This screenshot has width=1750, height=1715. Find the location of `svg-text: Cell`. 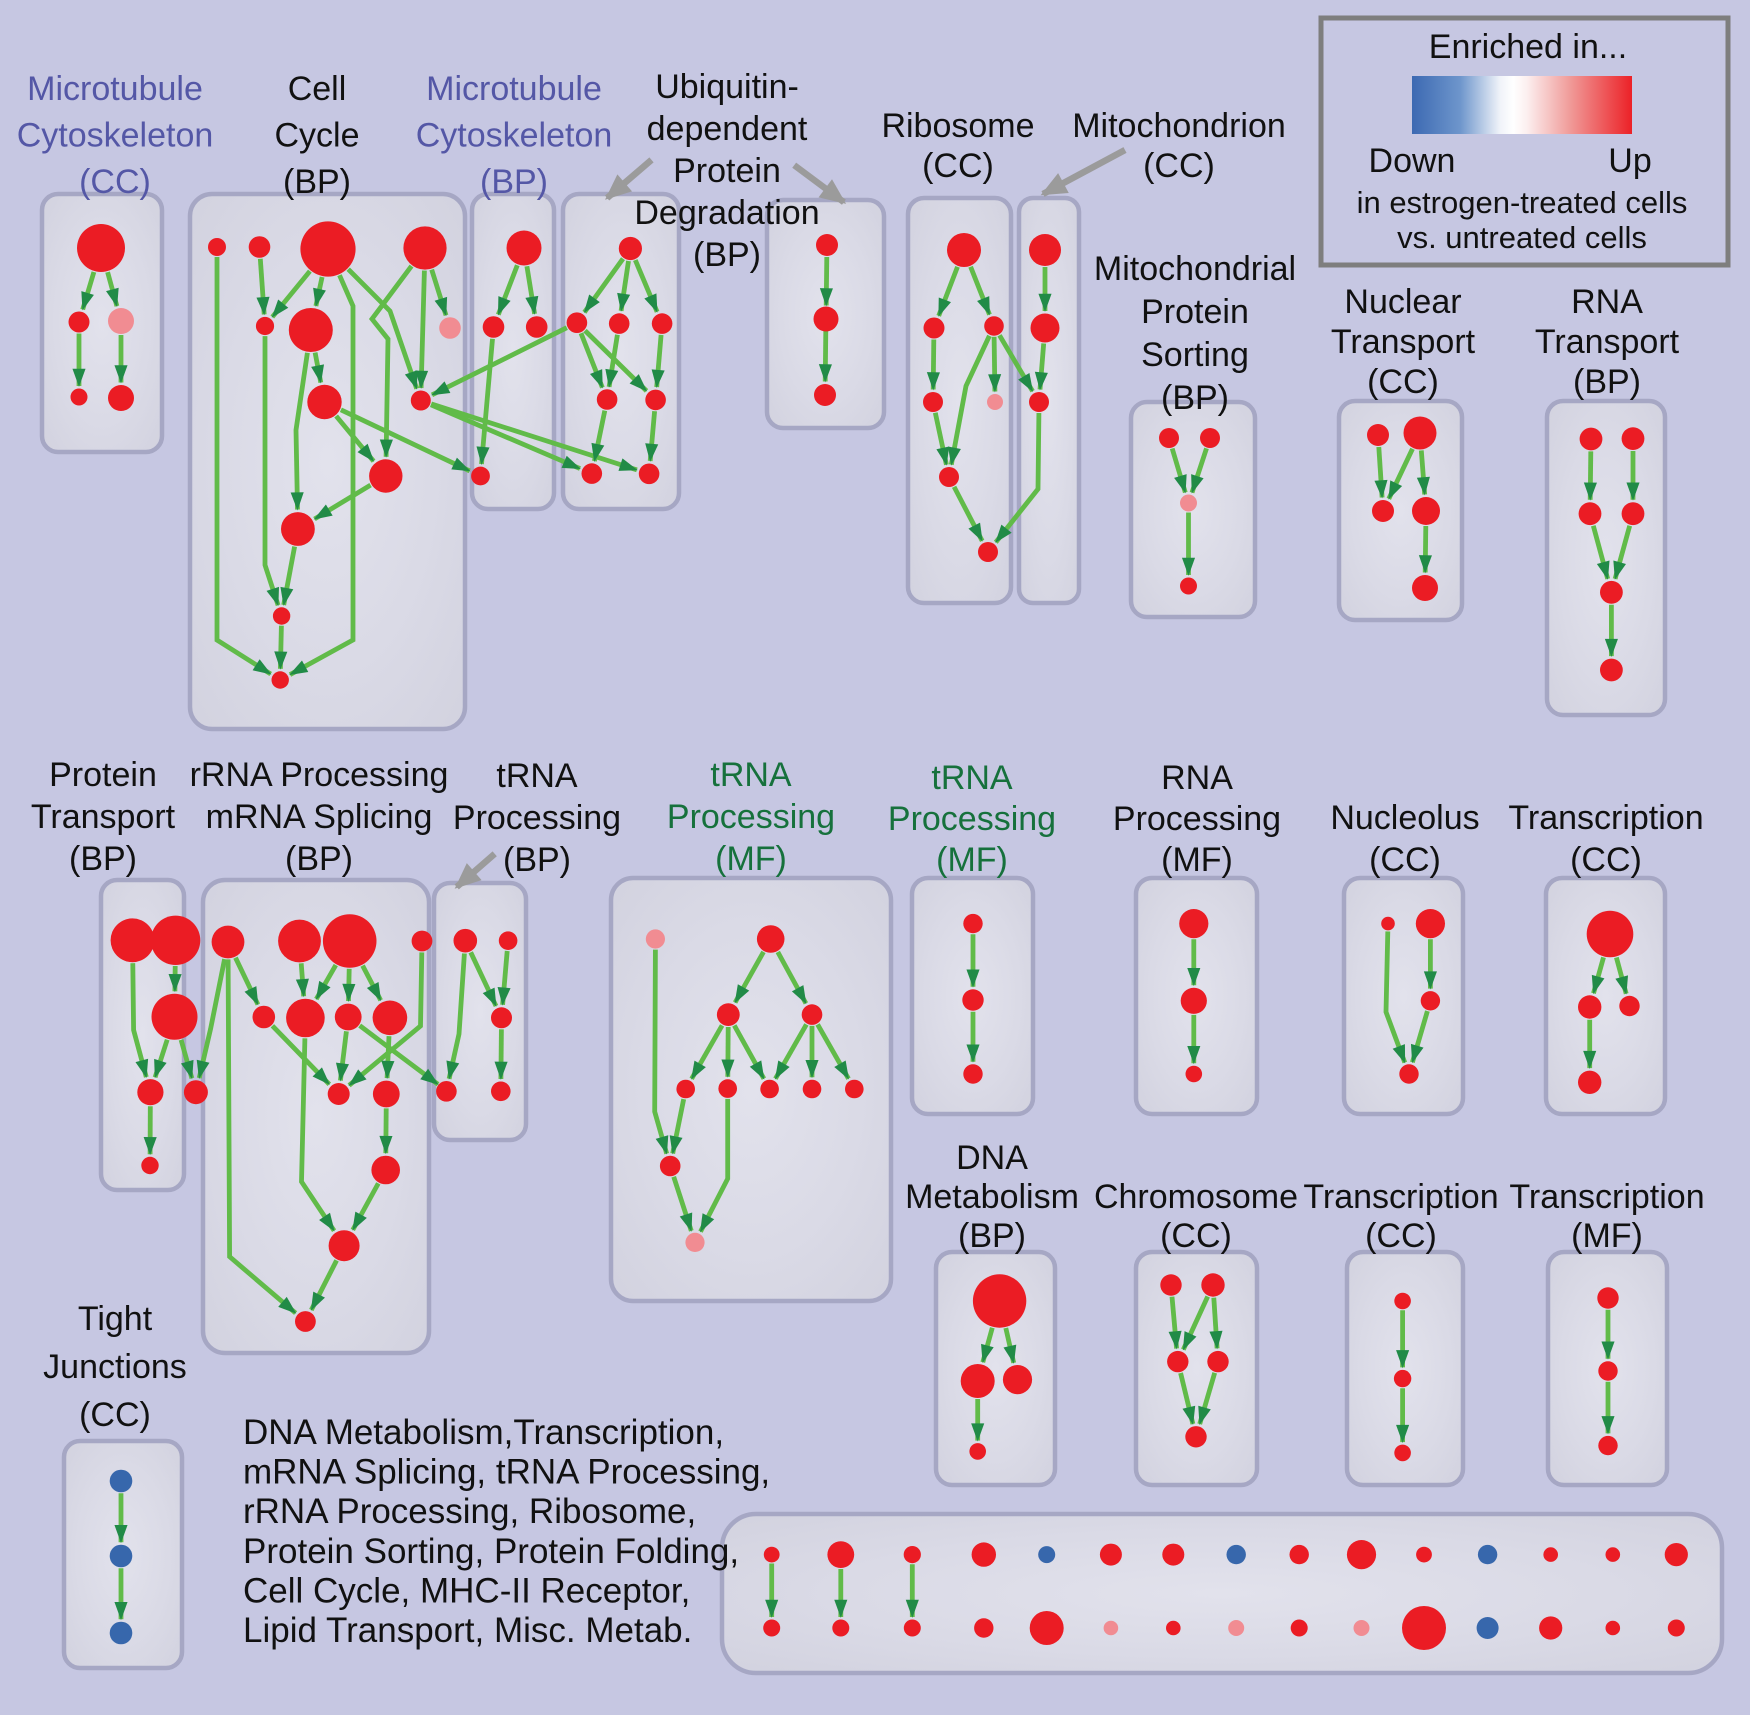

svg-text: Cell is located at coordinates (317, 89).